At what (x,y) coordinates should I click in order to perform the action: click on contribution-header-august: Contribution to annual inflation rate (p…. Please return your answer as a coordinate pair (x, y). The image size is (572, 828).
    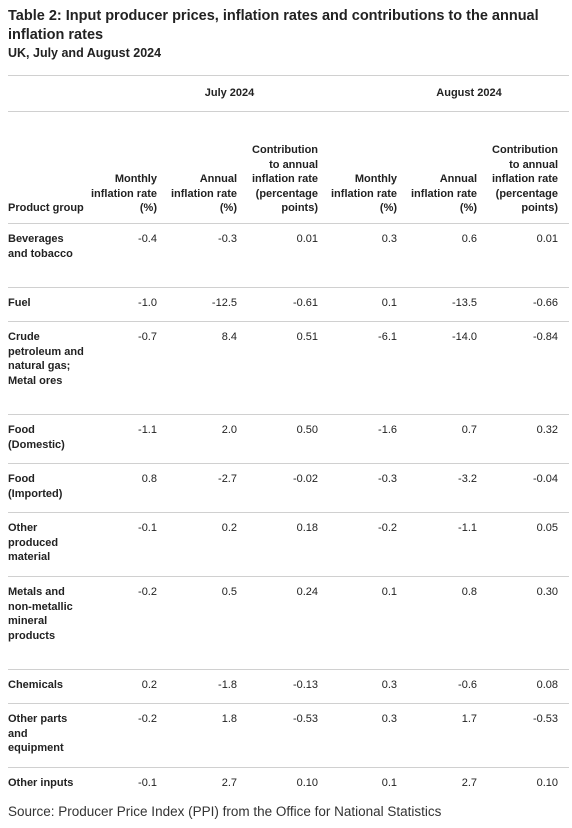
    Looking at the image, I should click on (529, 167).